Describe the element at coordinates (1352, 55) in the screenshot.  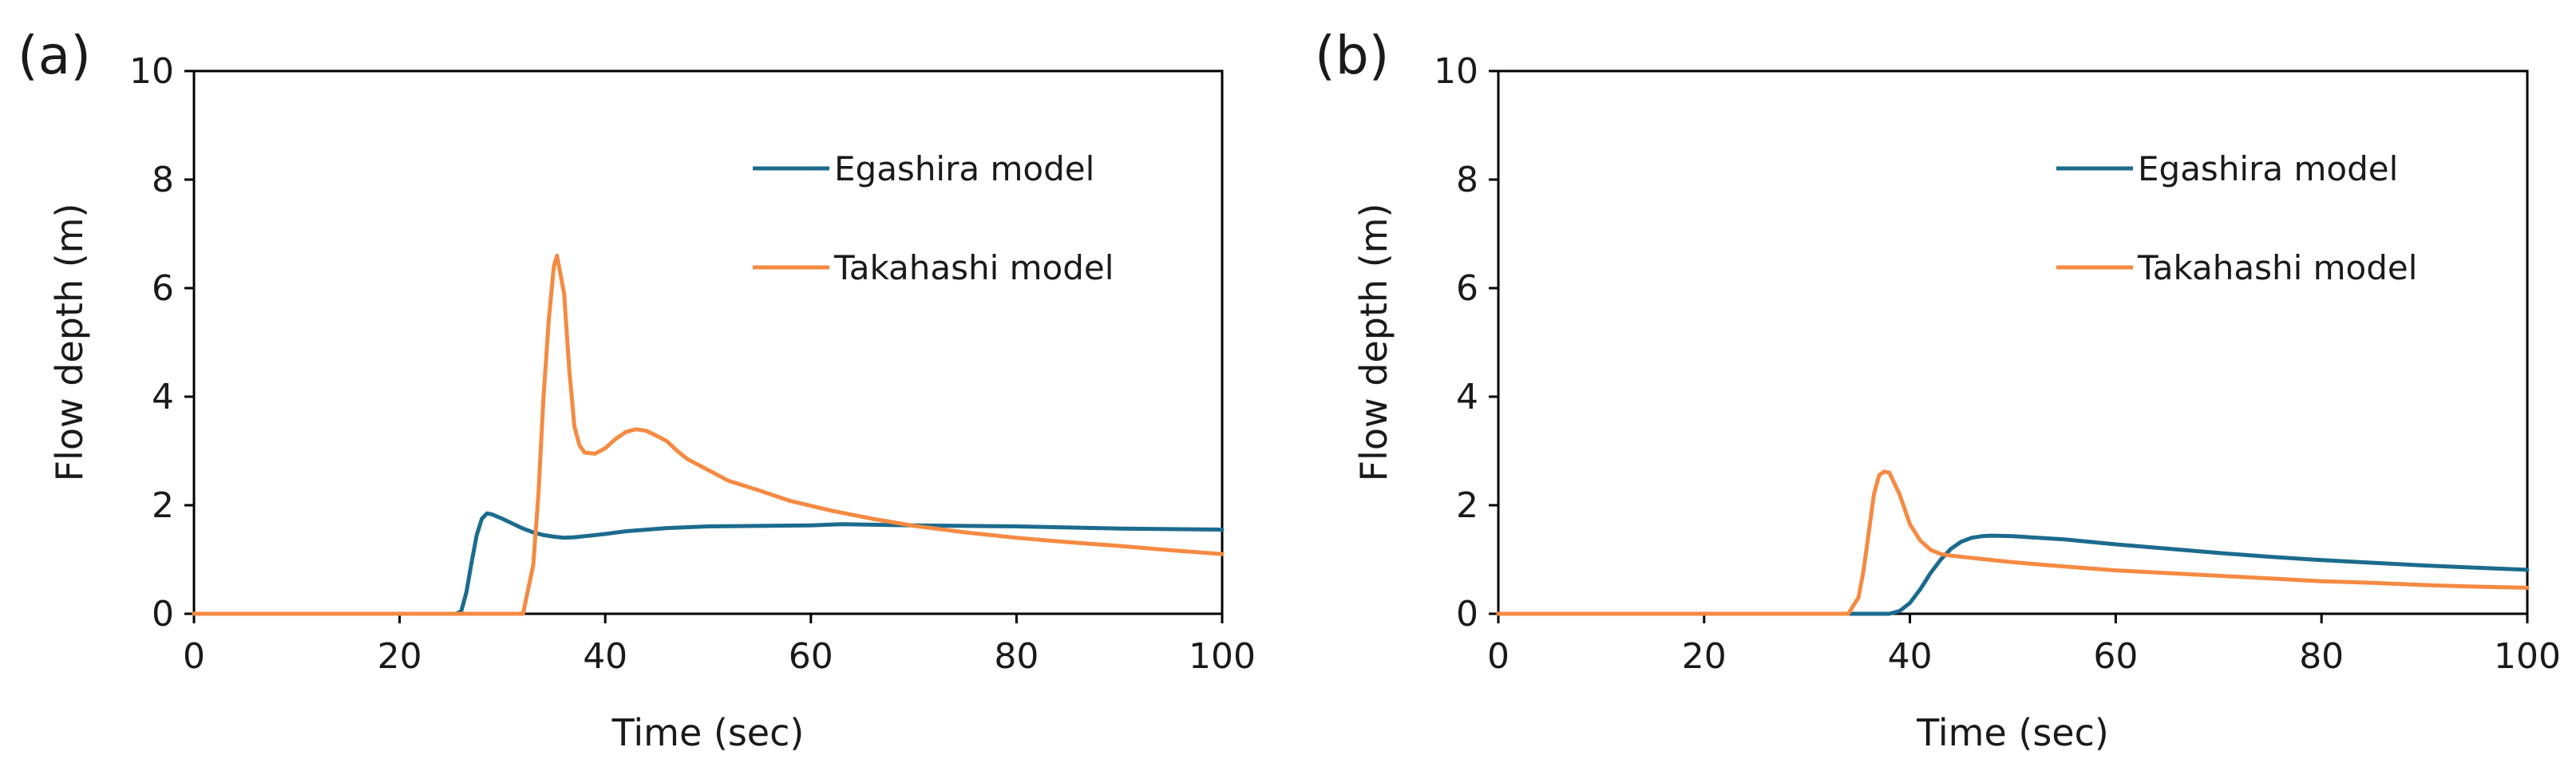
I see `panel-label: (b)` at that location.